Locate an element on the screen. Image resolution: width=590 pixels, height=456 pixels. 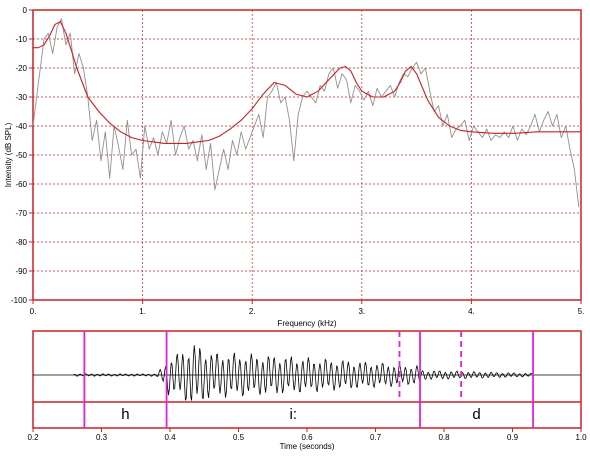
time-x-tick-label: 0.2 is located at coordinates (33, 437).